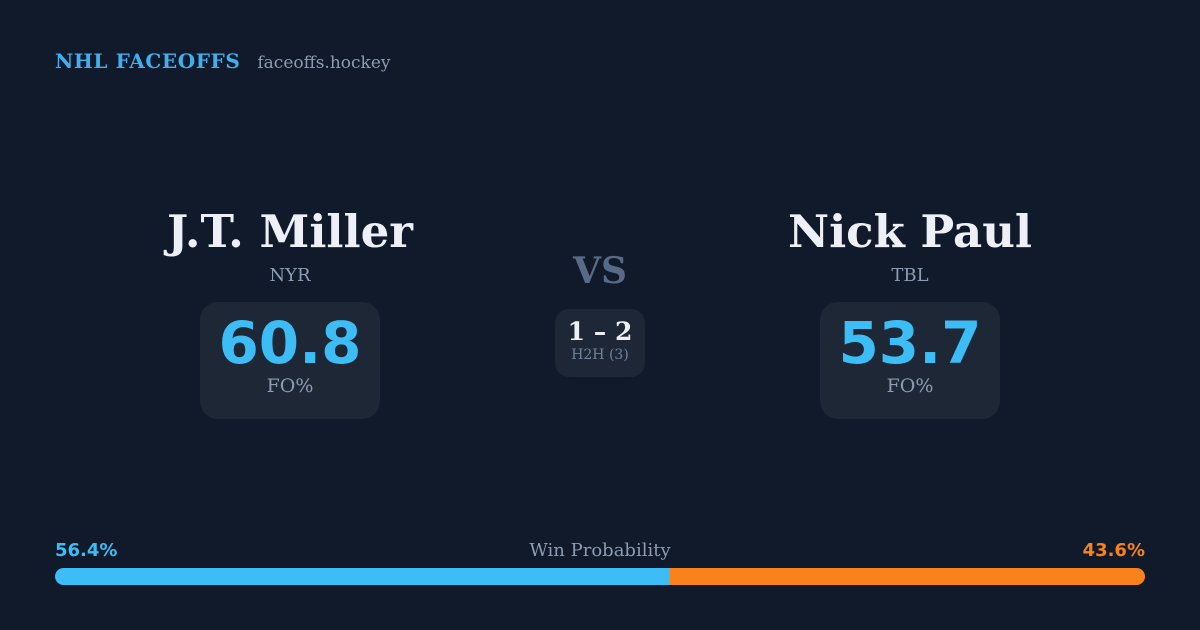 This screenshot has width=1200, height=630. I want to click on left-player-stat-label: FO%, so click(290, 386).